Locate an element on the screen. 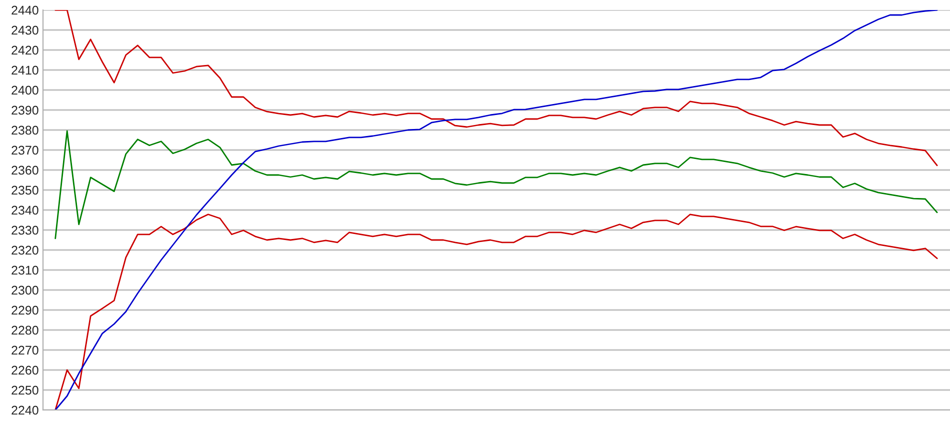  y-tick-label: 2390 is located at coordinates (25, 110).